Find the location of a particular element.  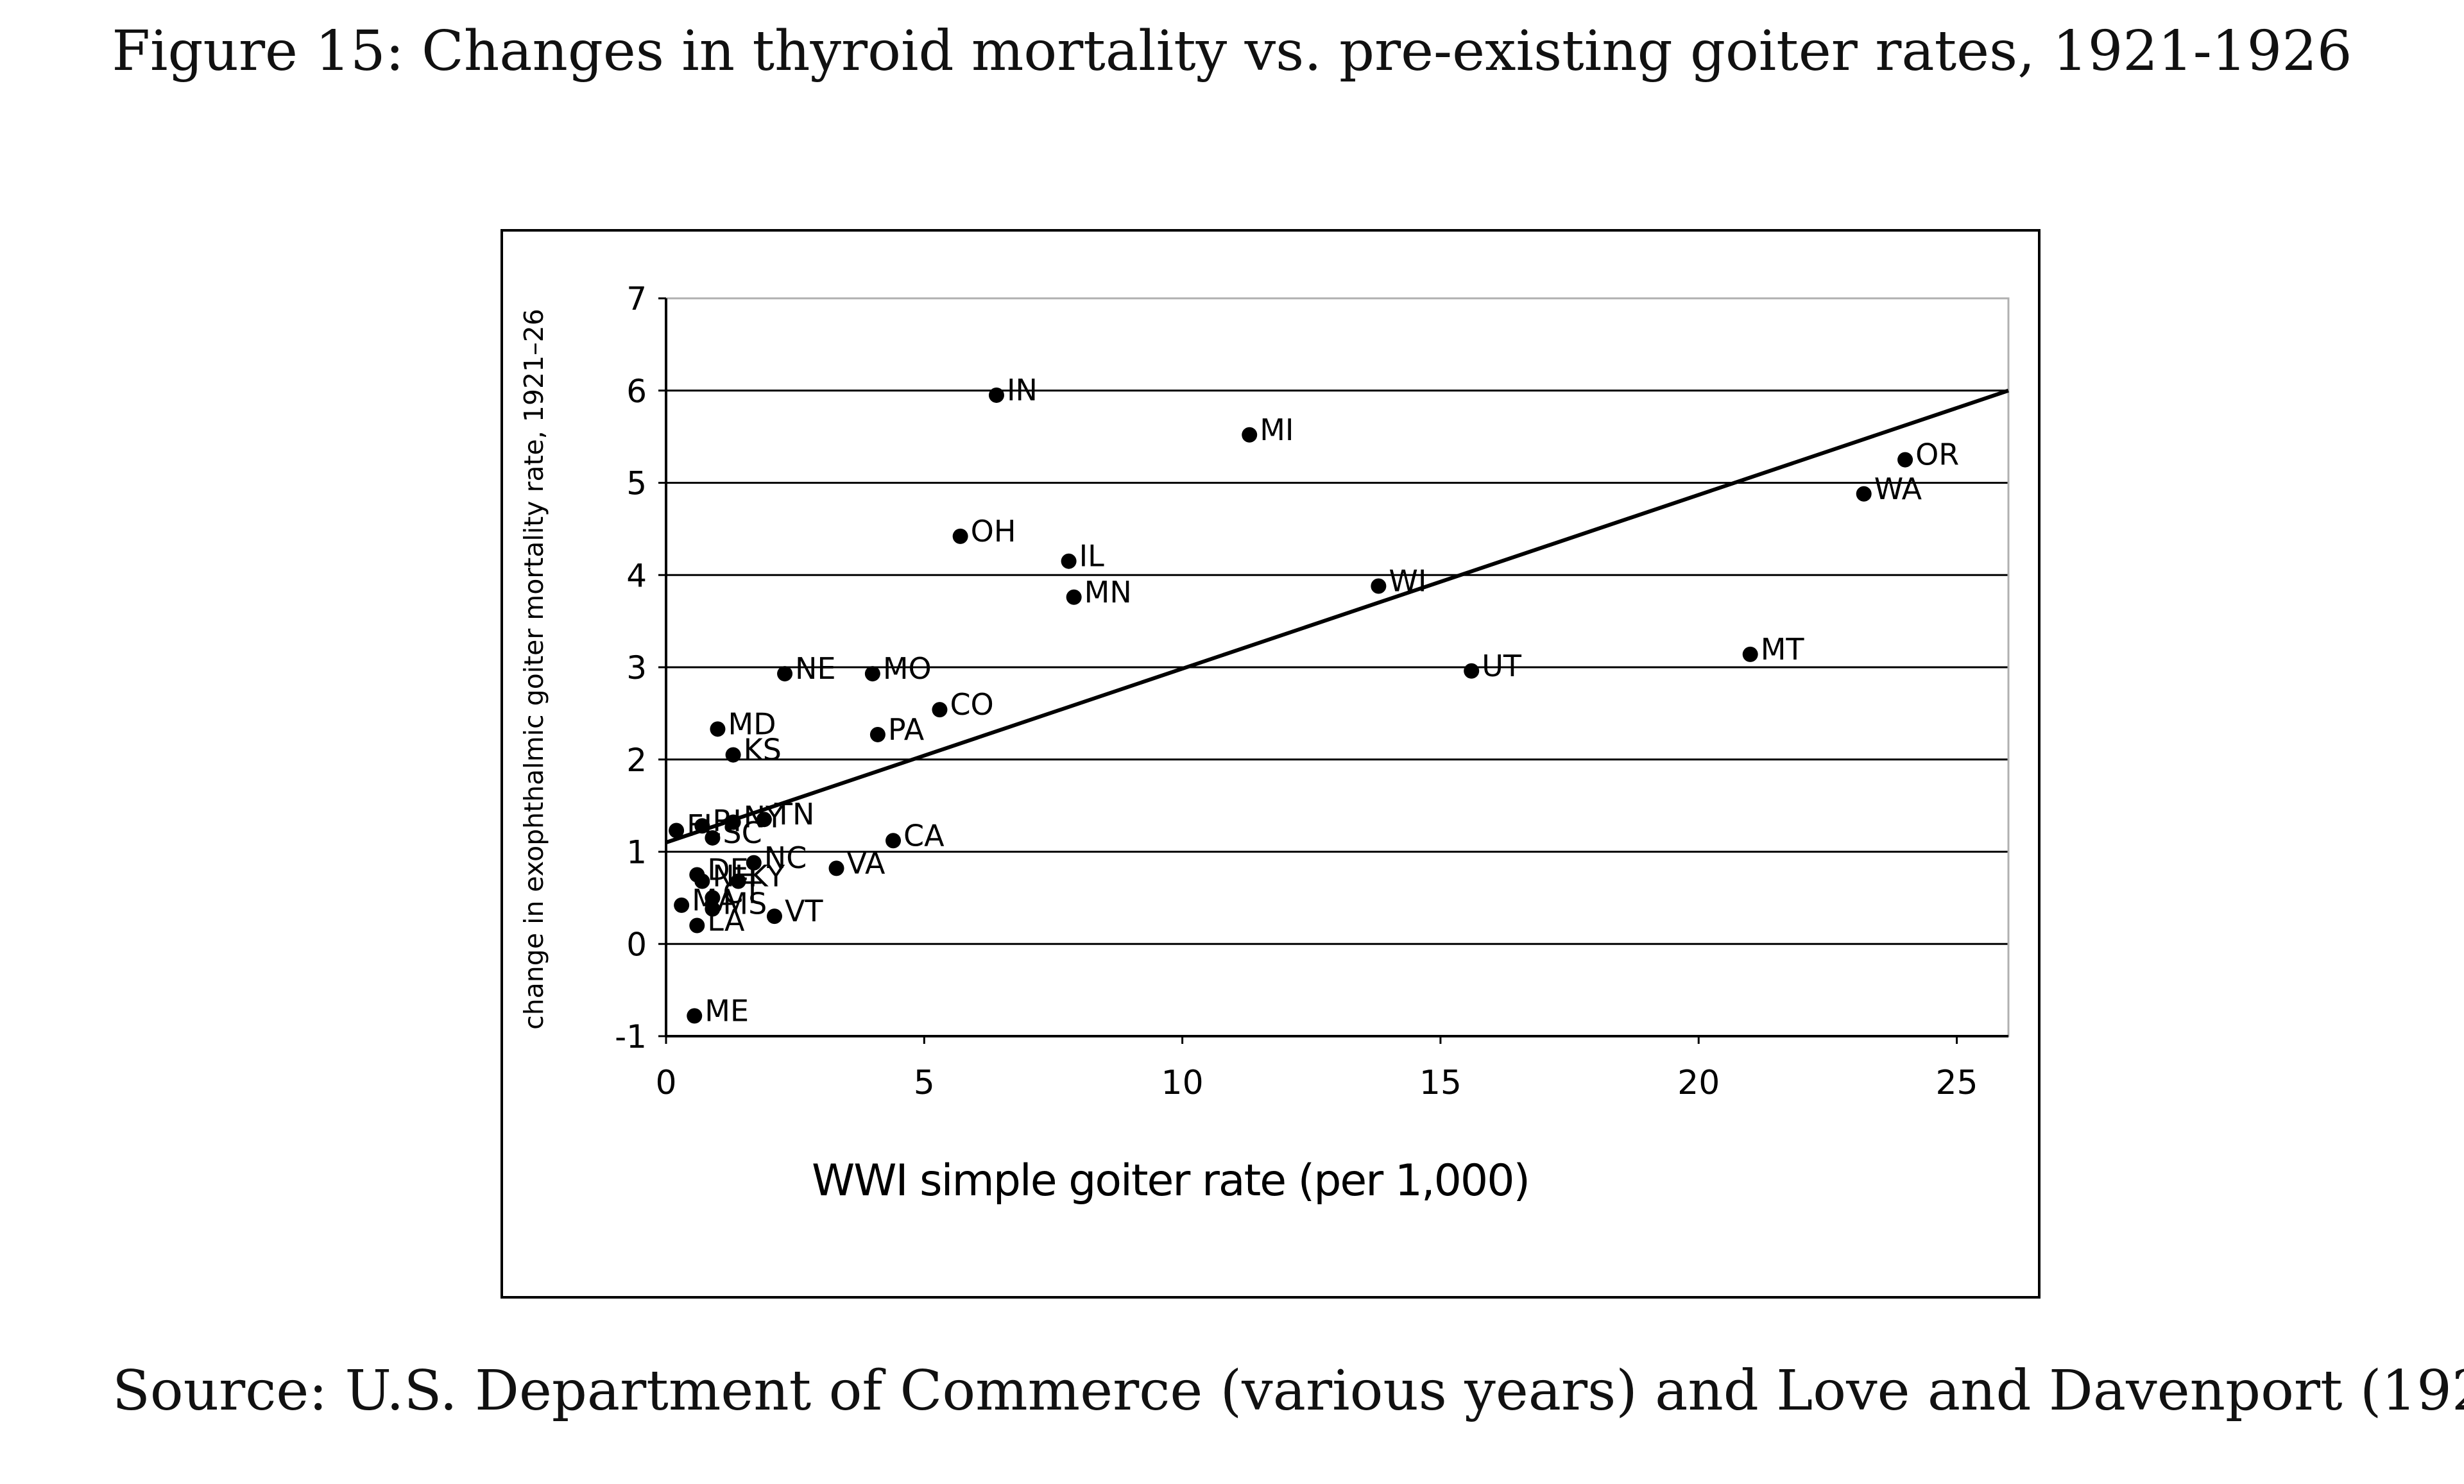

data-point-wi is located at coordinates (1379, 586).